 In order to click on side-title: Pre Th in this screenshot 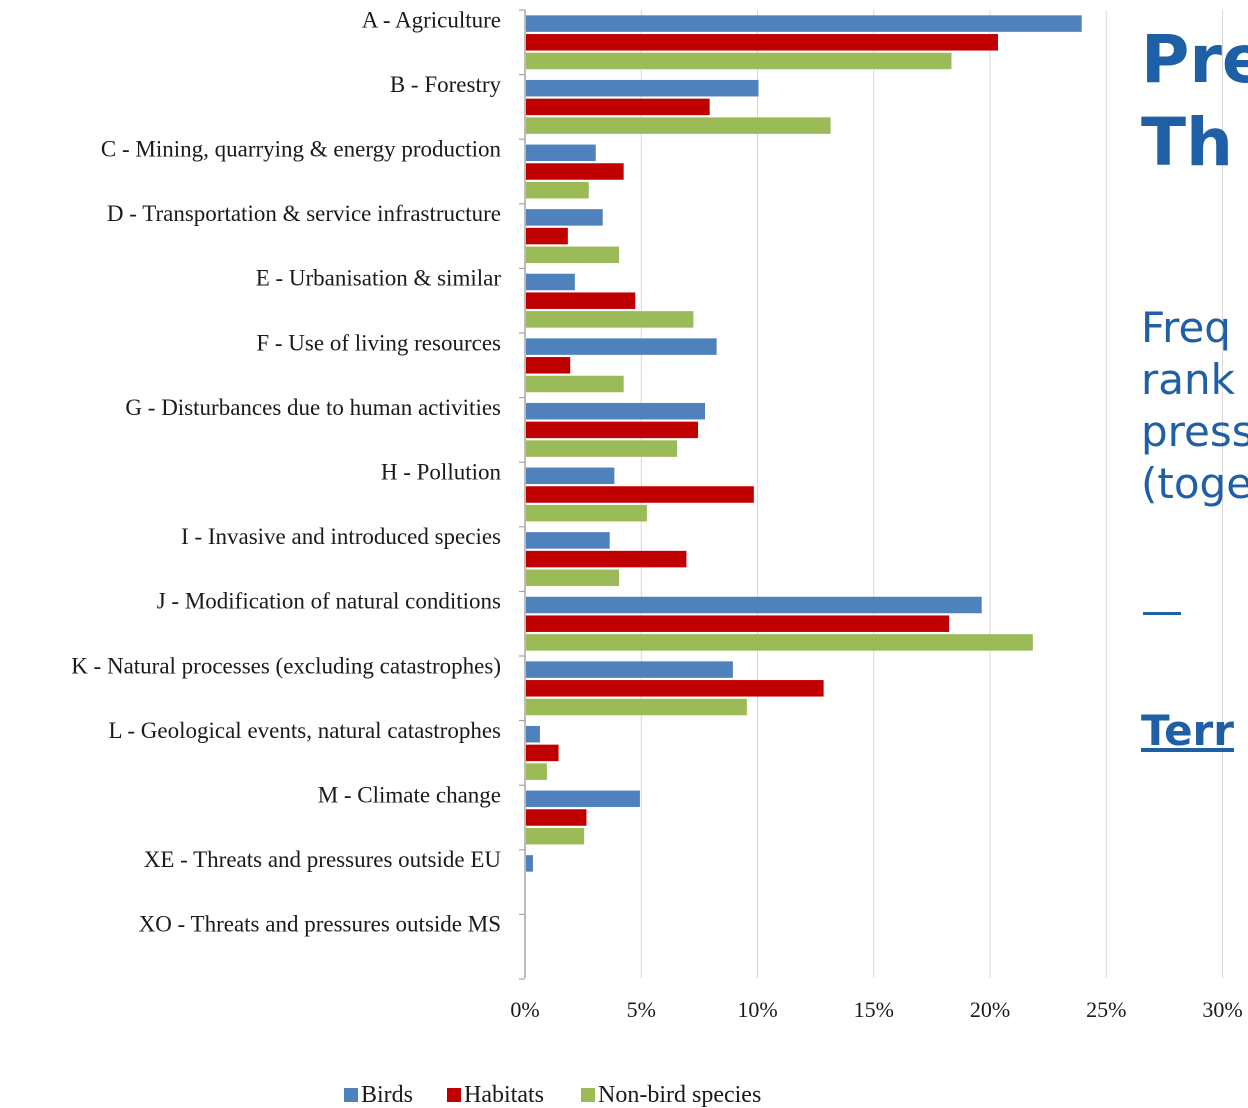, I will do `click(1194, 101)`.